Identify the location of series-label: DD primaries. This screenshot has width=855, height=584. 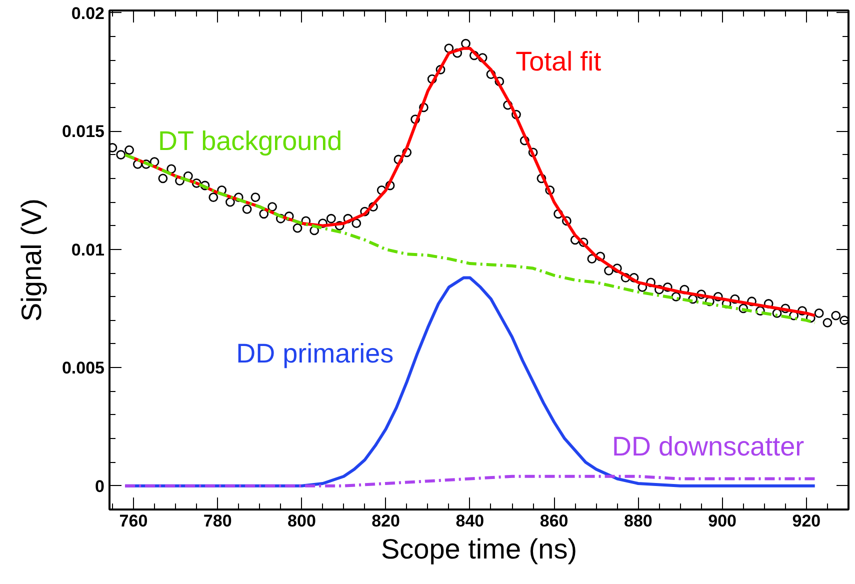
(315, 353).